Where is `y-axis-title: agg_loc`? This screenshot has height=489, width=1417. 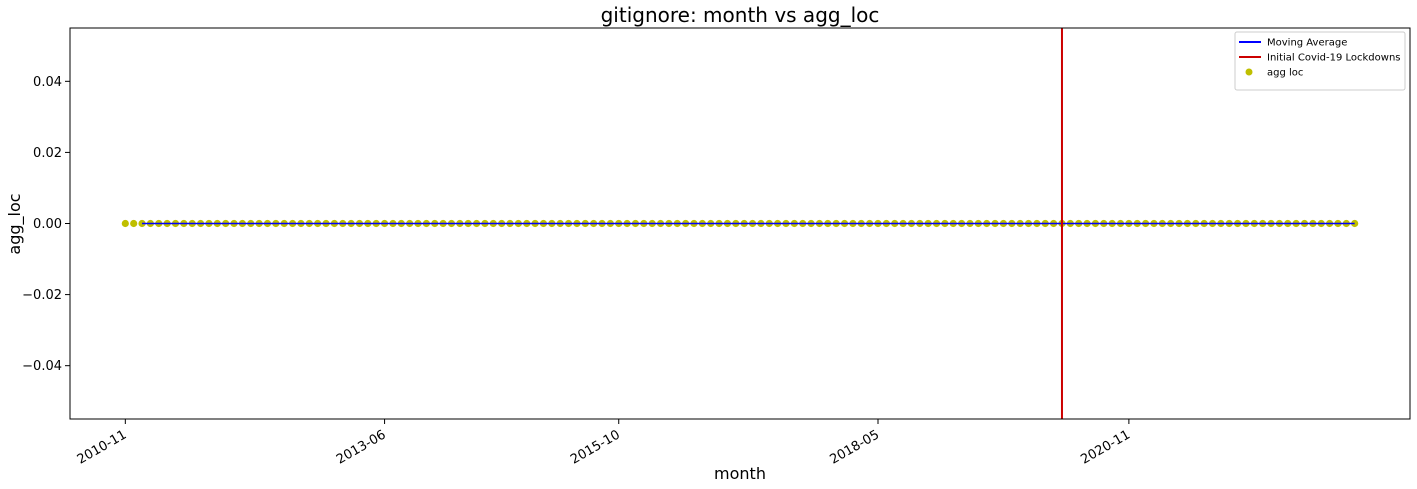
y-axis-title: agg_loc is located at coordinates (15, 223).